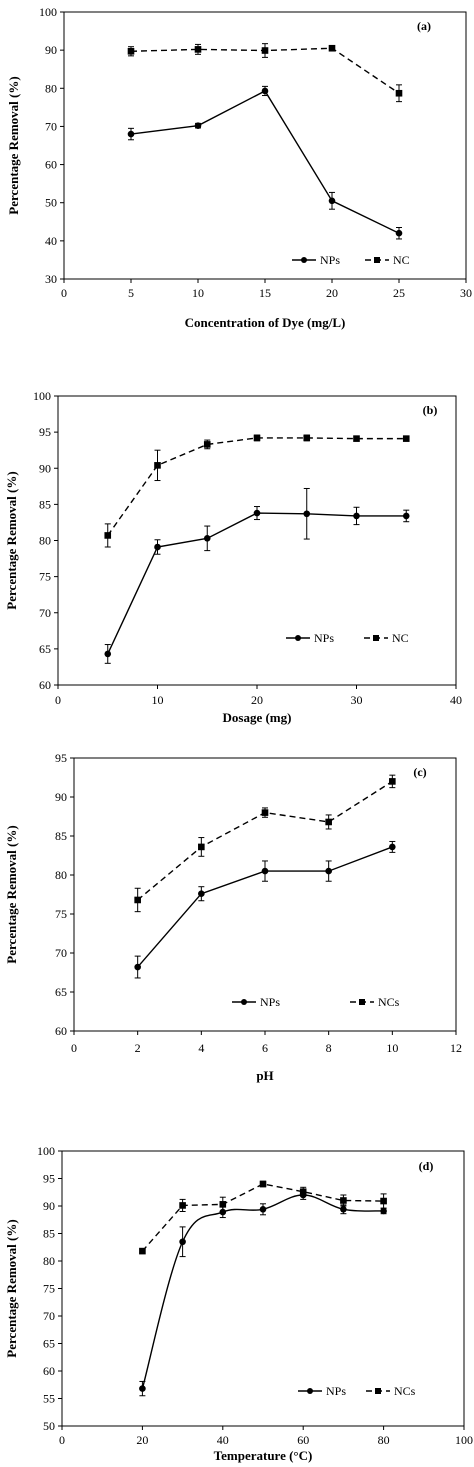 This screenshot has height=1467, width=474. I want to click on series-line-ncs, so click(262, 1217).